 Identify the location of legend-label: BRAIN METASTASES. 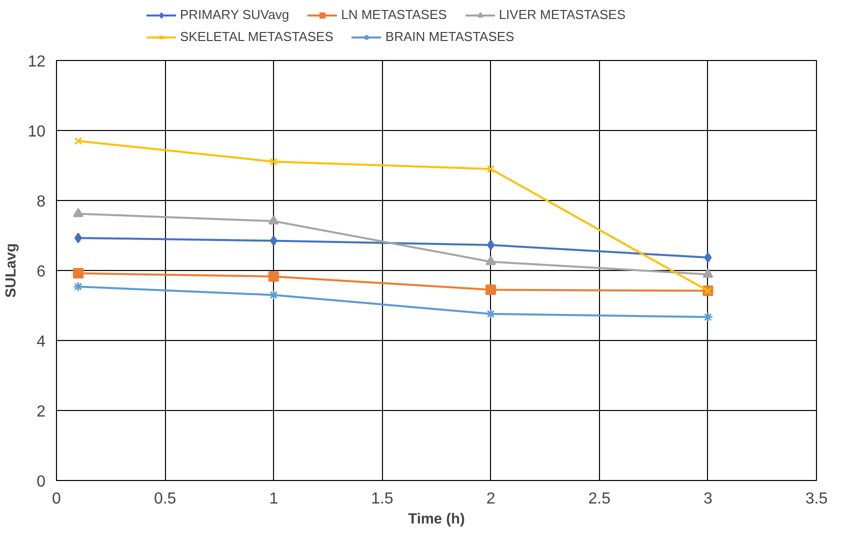
(449, 36).